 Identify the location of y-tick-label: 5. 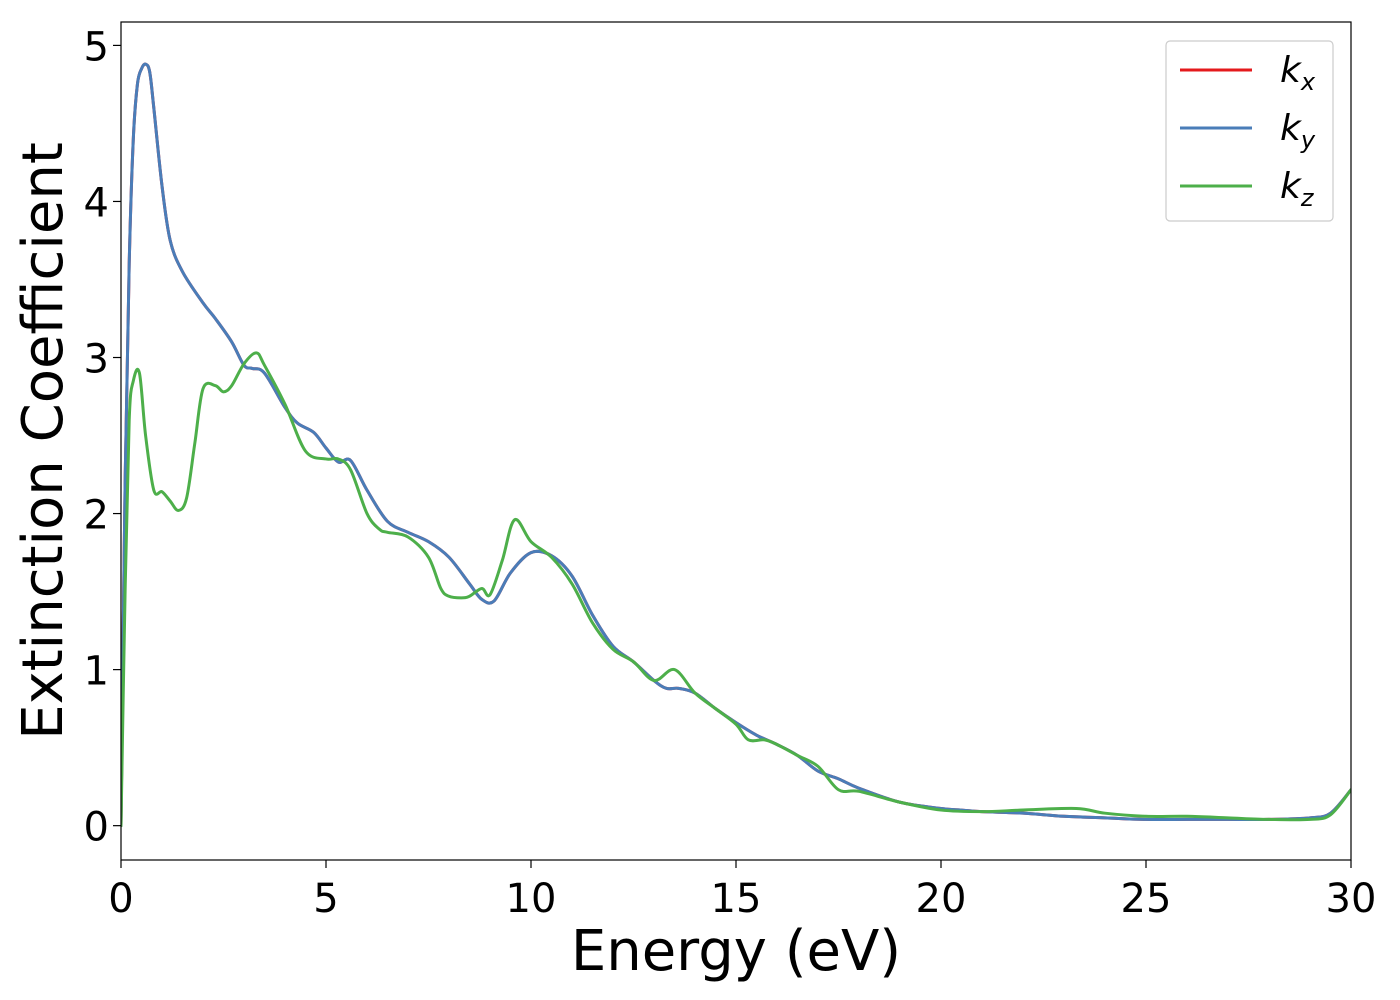
(96, 47).